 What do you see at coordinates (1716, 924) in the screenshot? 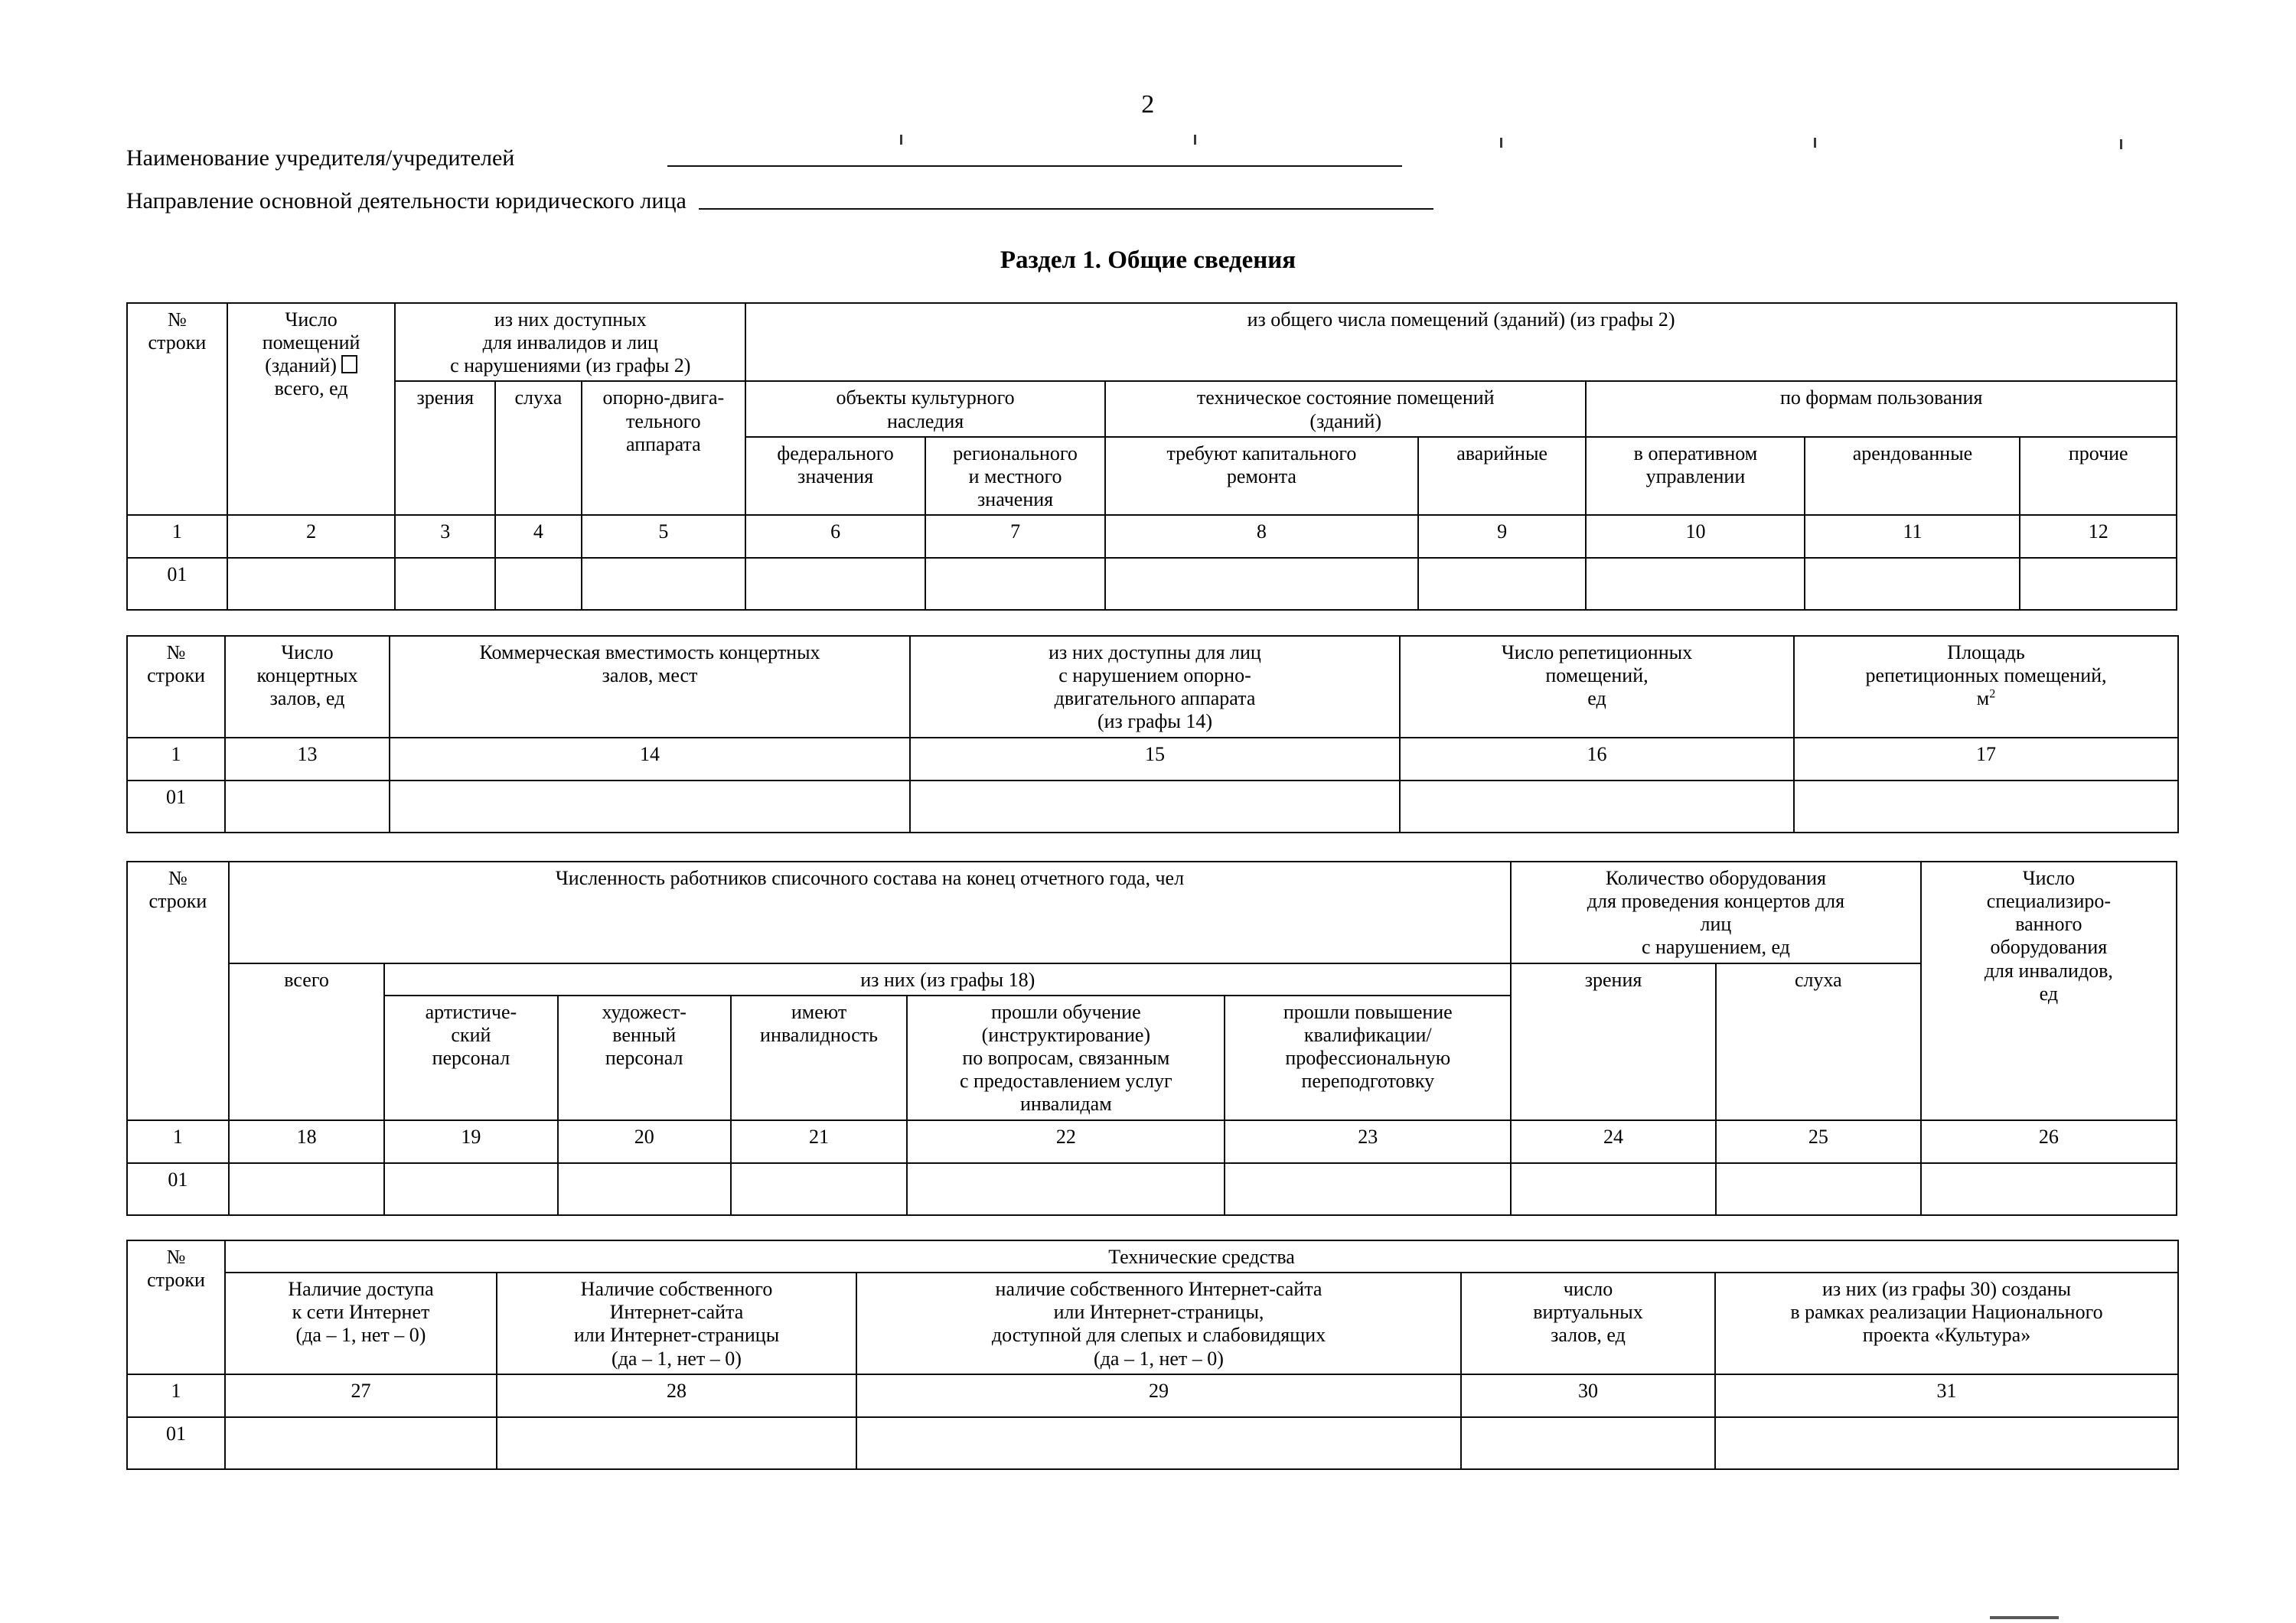
I see `header-equipment-line3: лиц` at bounding box center [1716, 924].